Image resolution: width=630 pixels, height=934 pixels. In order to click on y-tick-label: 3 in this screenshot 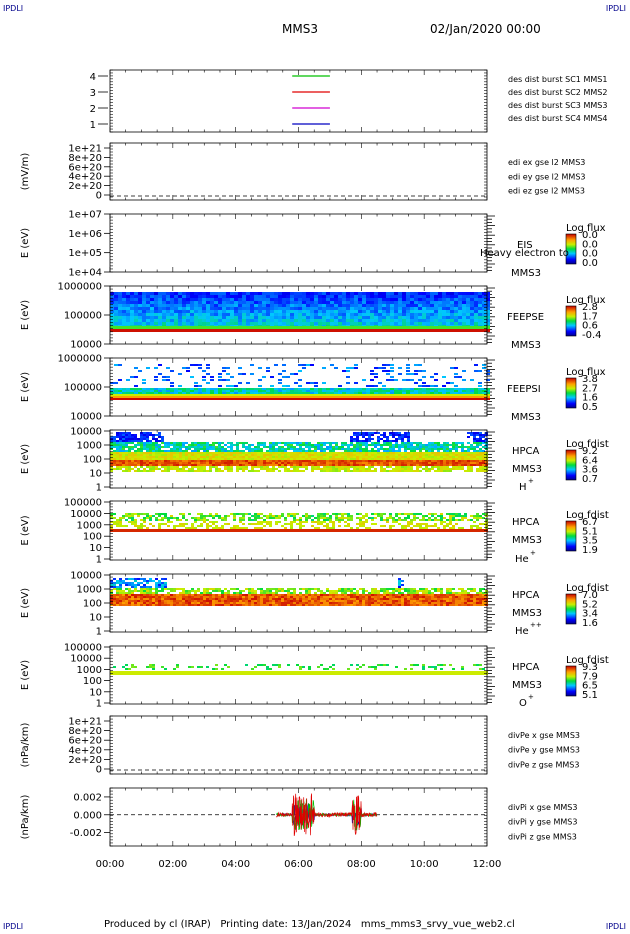, I will do `click(93, 93)`.